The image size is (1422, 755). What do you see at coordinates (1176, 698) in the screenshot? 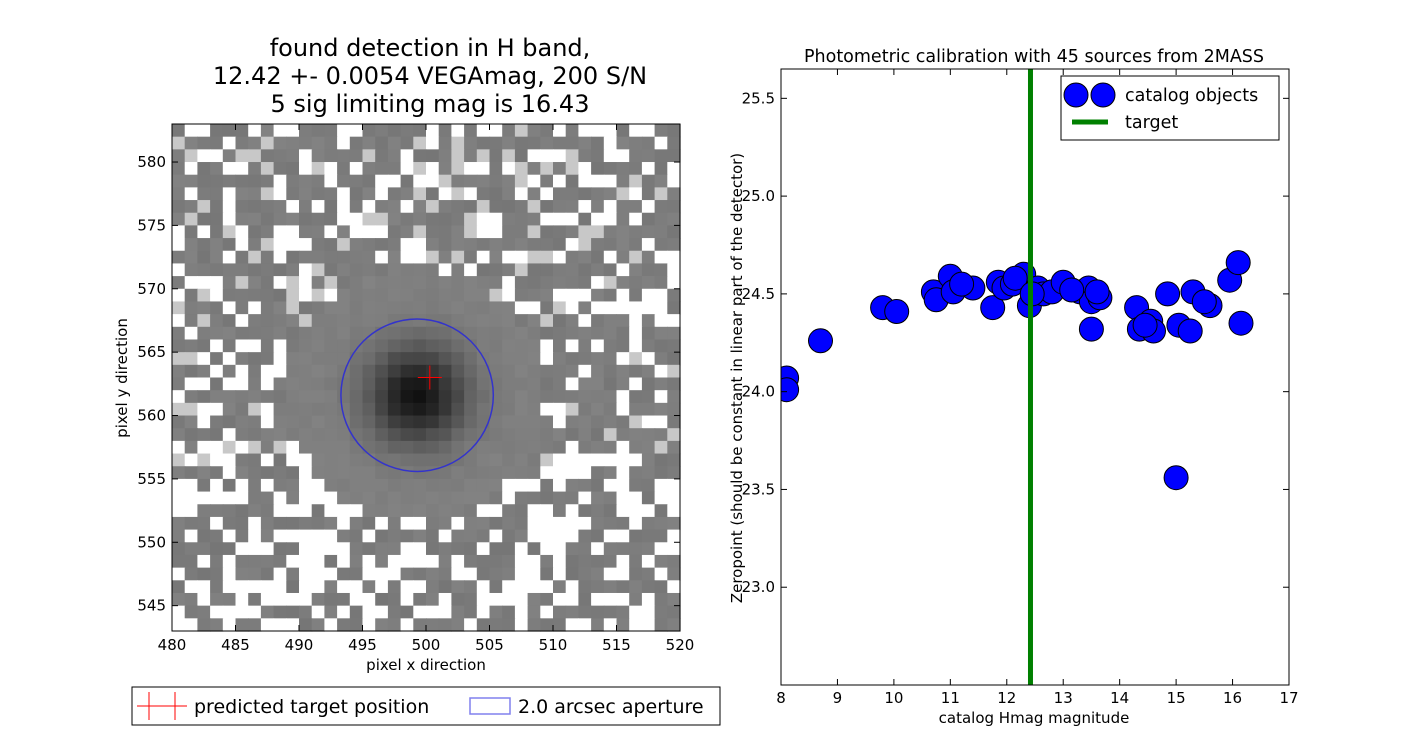
I see `x-tick-label: 15` at bounding box center [1176, 698].